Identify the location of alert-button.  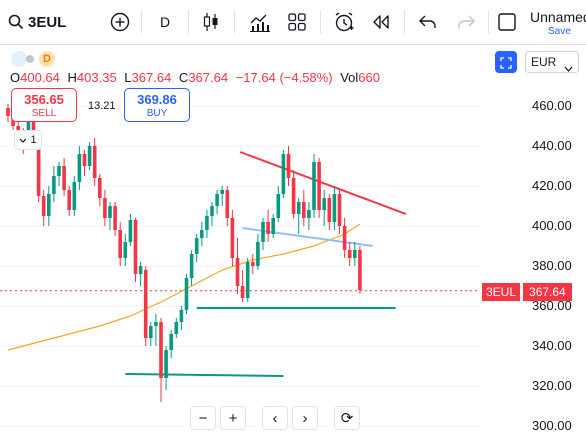
(344, 22).